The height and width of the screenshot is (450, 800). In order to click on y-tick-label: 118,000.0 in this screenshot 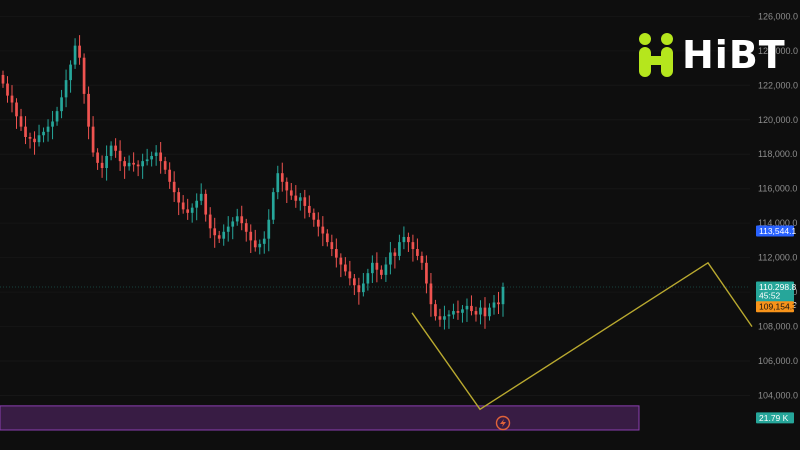, I will do `click(777, 154)`.